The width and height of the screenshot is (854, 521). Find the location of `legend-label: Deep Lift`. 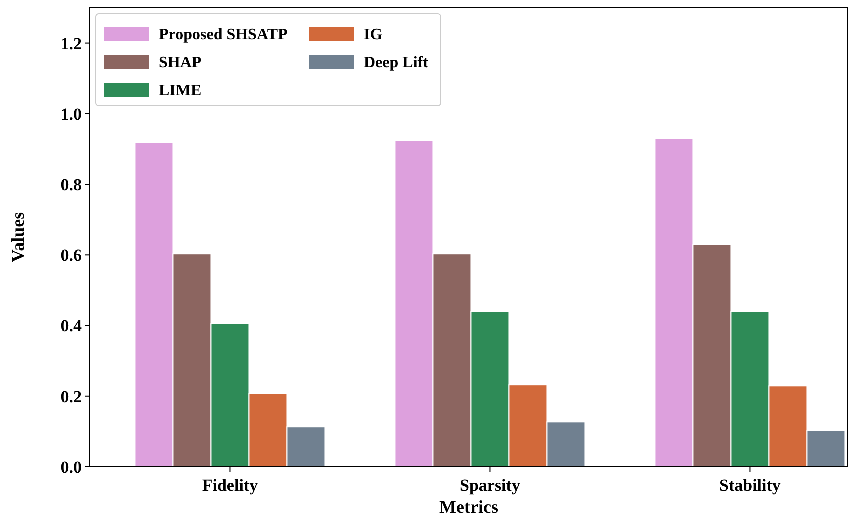

legend-label: Deep Lift is located at coordinates (397, 63).